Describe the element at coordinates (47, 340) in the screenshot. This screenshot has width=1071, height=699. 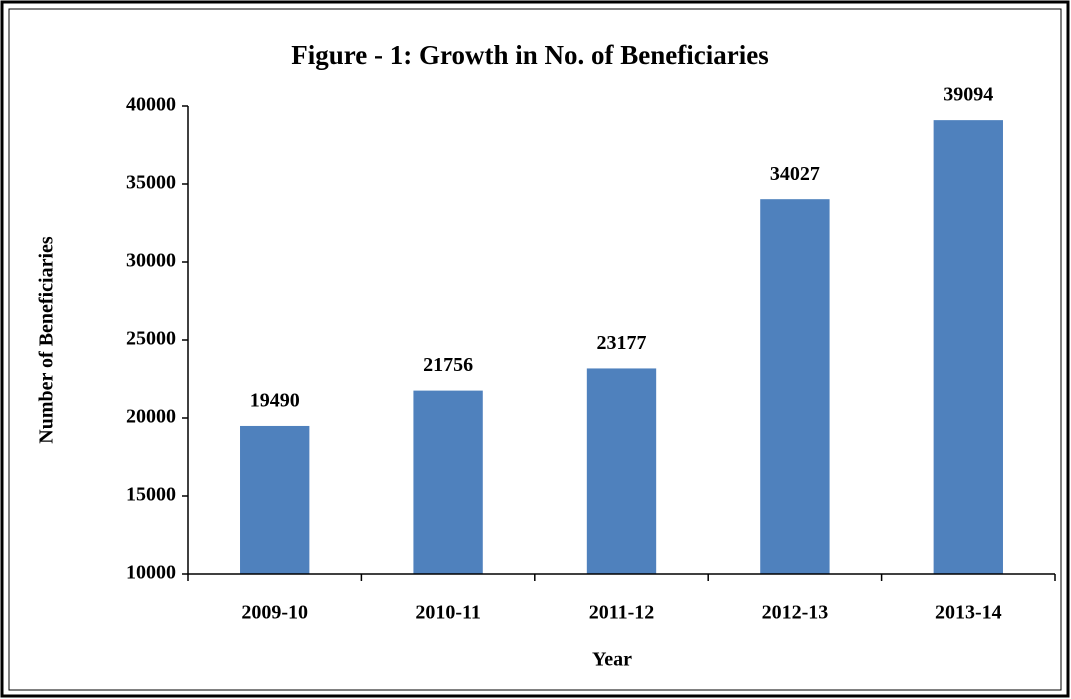
I see `y-axis-label: Number of Beneficiaries` at that location.